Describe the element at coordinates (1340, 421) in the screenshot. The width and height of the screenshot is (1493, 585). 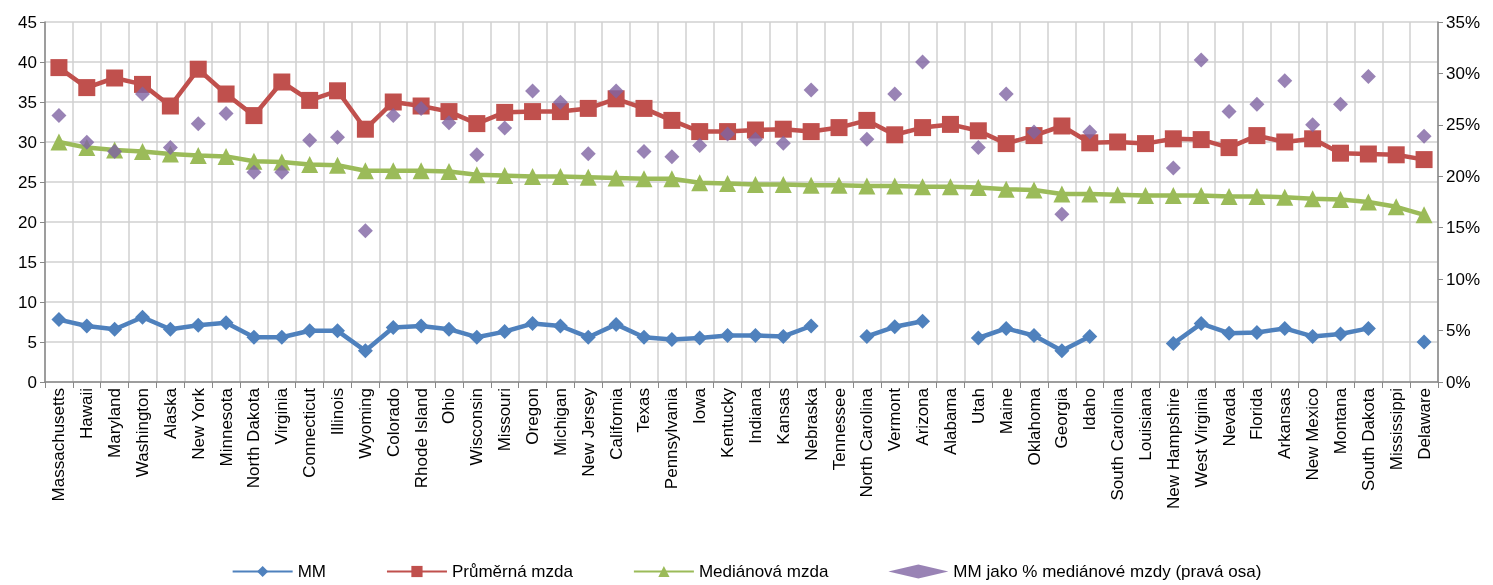
I see `x-tick-label: Montana` at that location.